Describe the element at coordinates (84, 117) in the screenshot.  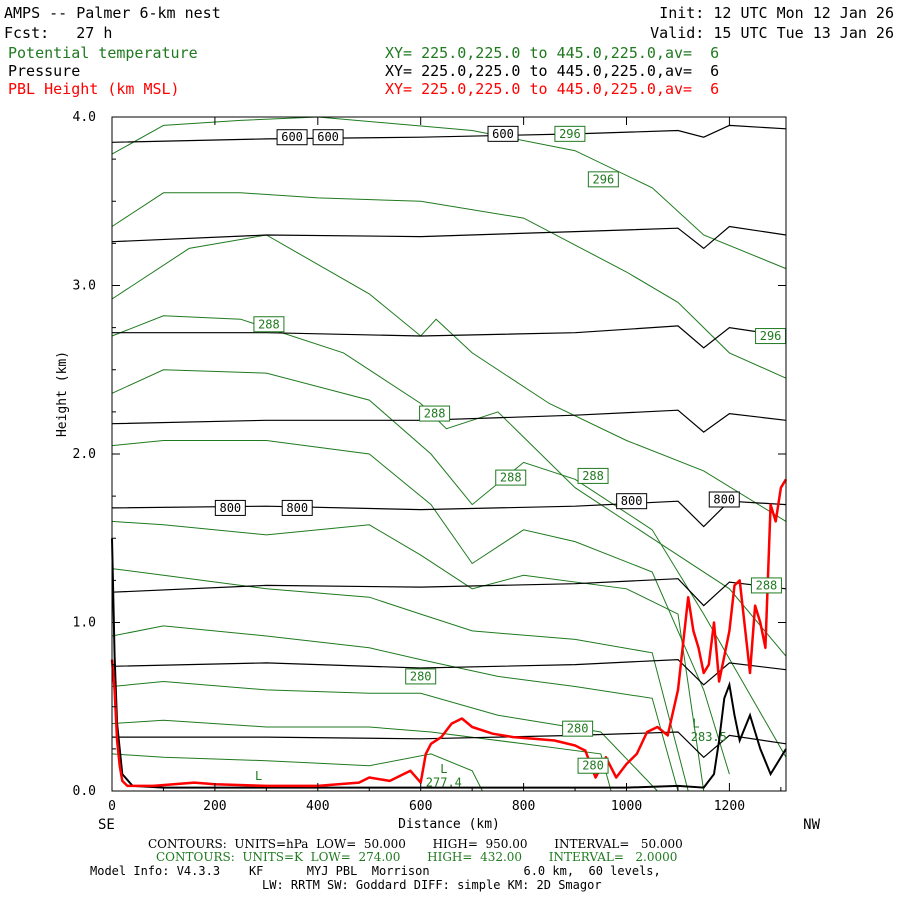
I see `y-tick-label: 4.0` at that location.